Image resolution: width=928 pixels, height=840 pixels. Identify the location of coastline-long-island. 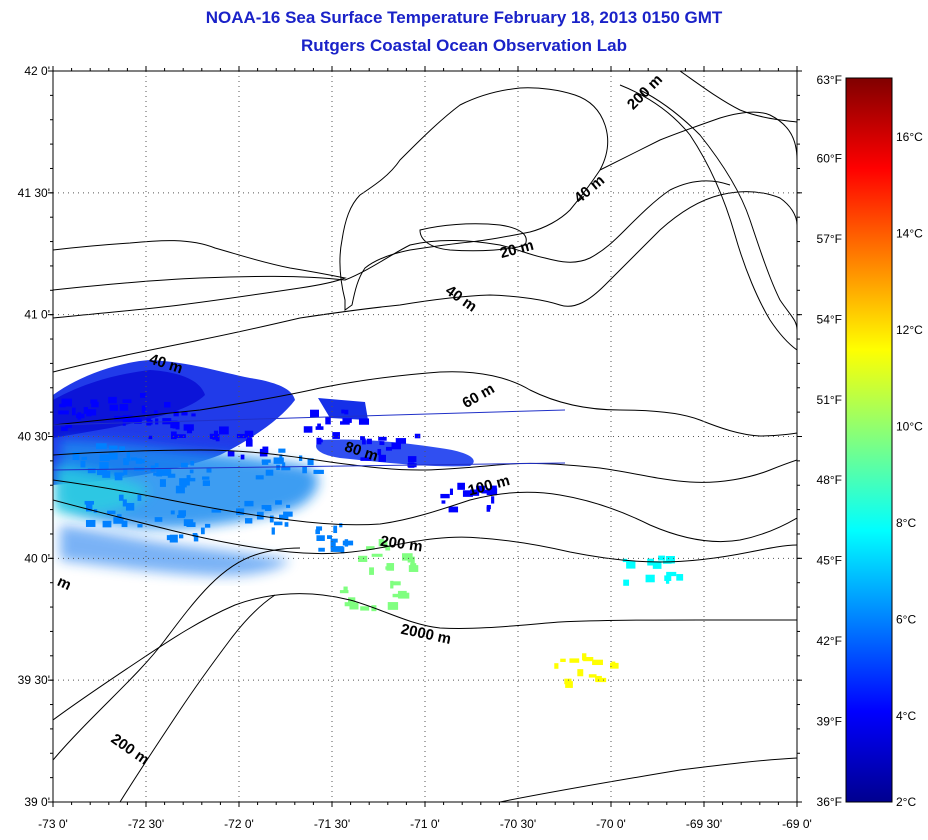
(200, 279).